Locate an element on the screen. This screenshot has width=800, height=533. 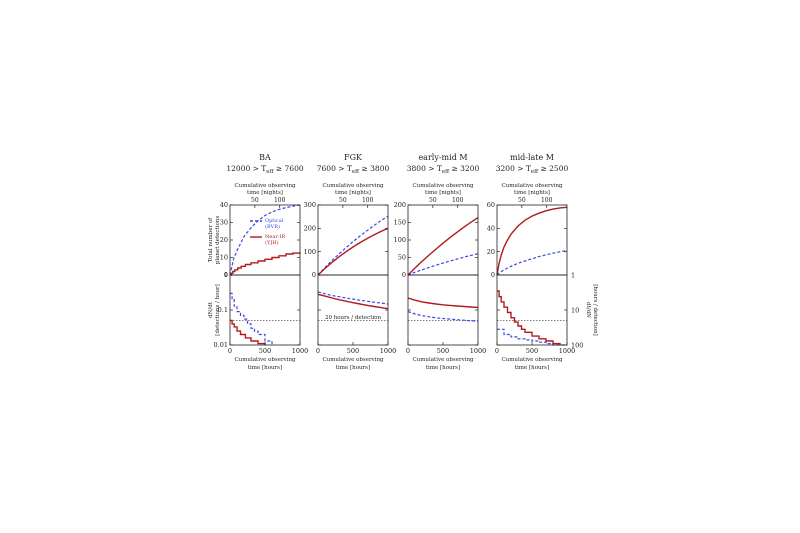
bottom-plot-frame is located at coordinates (443, 310).